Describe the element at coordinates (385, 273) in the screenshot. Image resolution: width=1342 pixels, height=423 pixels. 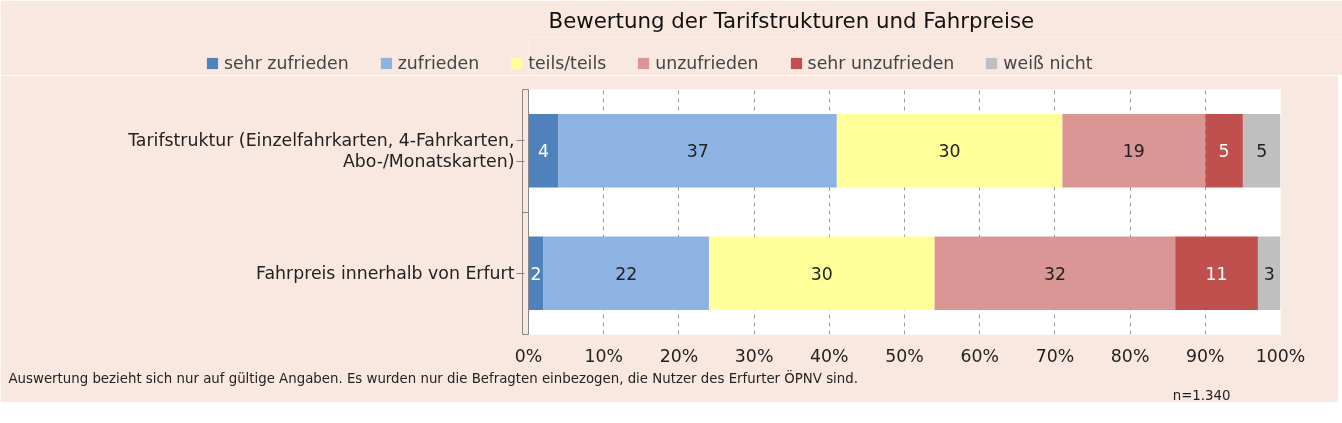
I see `y-tick-label: Fahrpreis innerhalb von Erfurt` at that location.